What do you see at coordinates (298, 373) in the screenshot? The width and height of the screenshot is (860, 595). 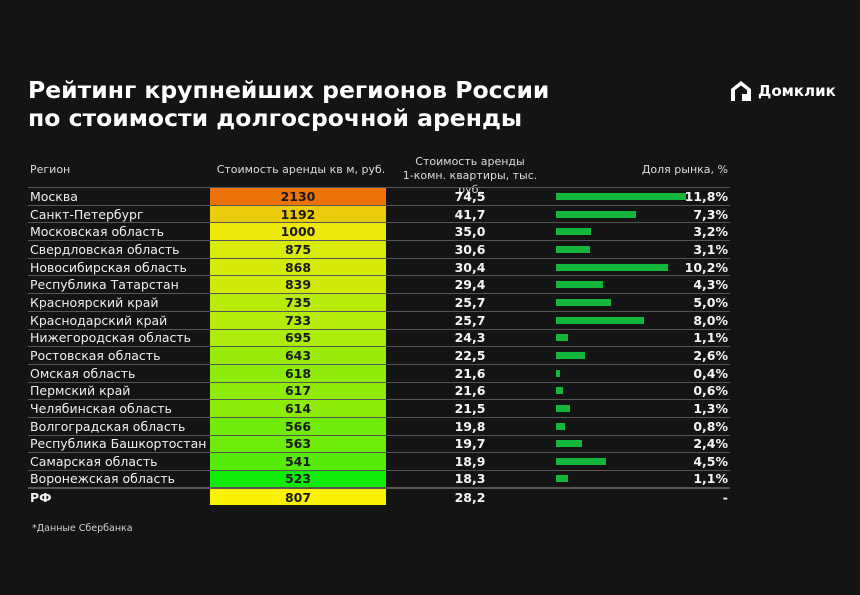 I see `cost-per-sqm-cell: 618` at bounding box center [298, 373].